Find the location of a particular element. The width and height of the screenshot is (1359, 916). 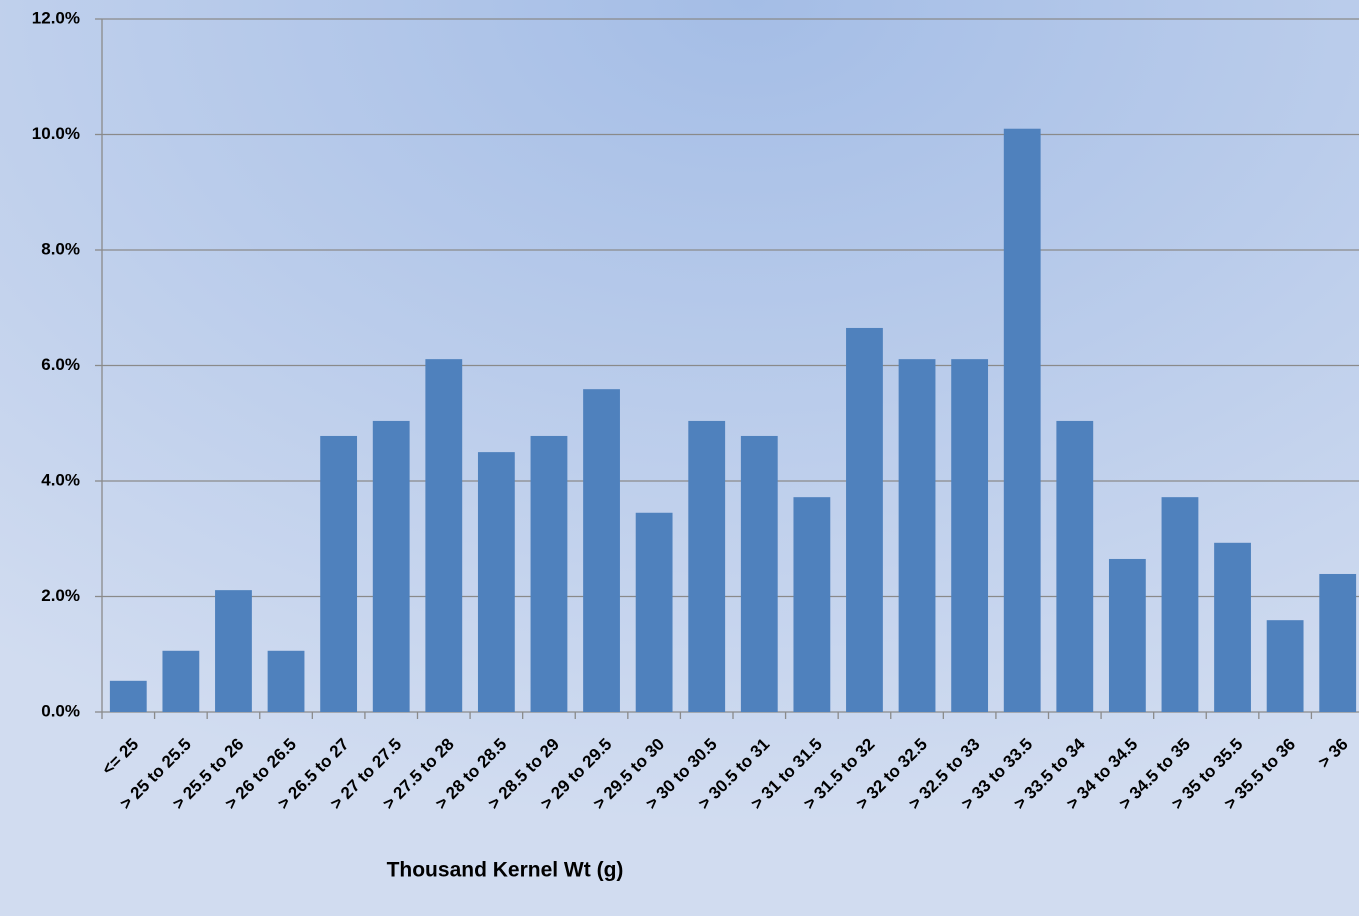

y-tick-label: 2.0% is located at coordinates (60, 595).